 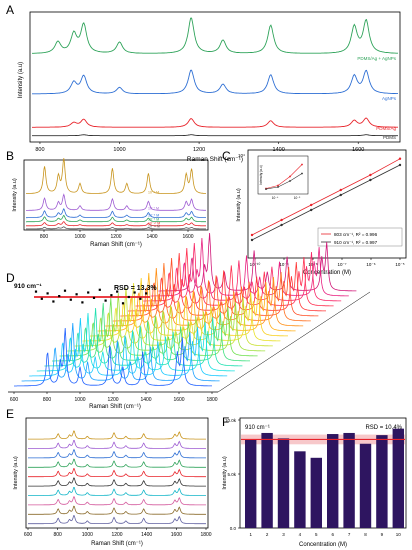 What do you see at coordinates (356, 242) in the screenshot?
I see `panel-c-legend-entry: 910 cm⁻¹, R² = 0.997` at bounding box center [356, 242].